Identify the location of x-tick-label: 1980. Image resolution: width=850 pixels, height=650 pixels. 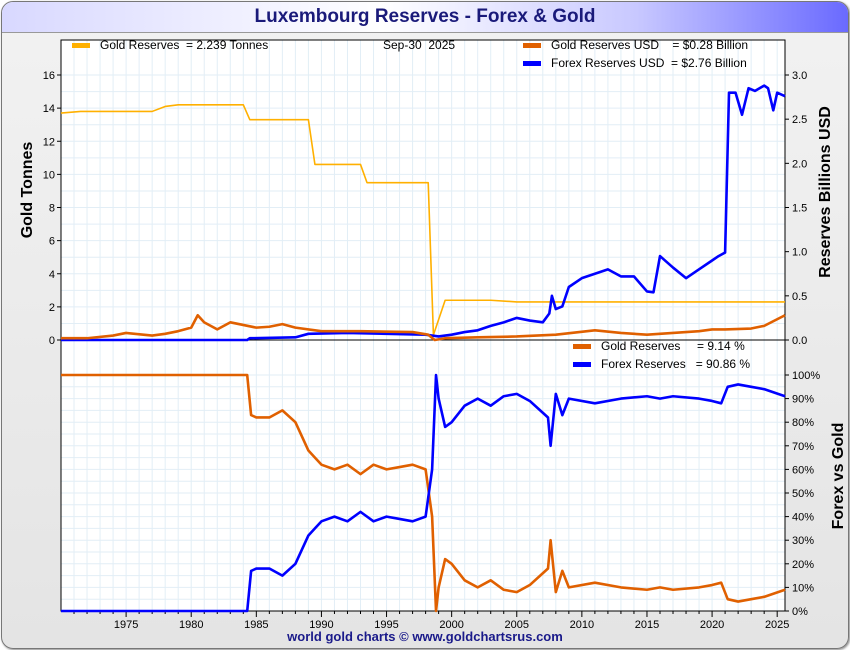
(191, 625).